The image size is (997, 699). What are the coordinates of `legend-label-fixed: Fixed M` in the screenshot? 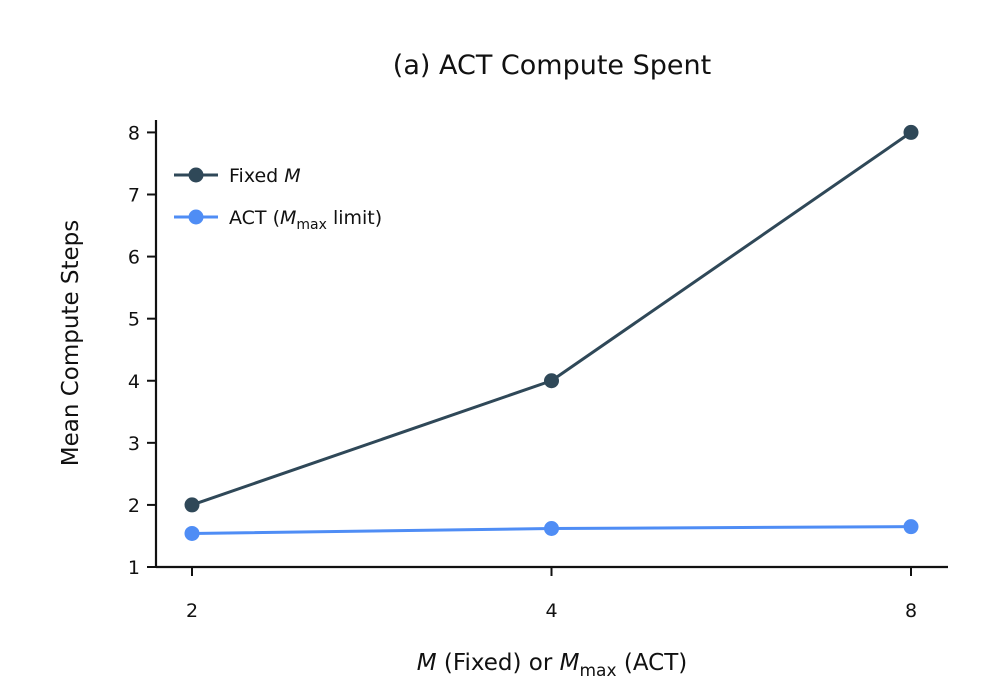 It's located at (265, 176).